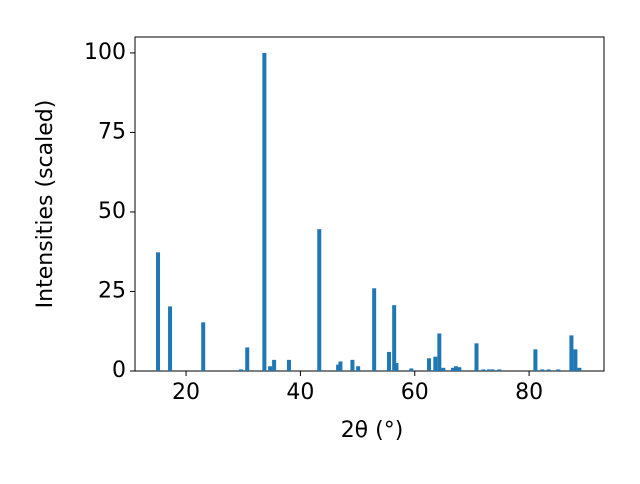 This screenshot has height=484, width=640. Describe the element at coordinates (372, 430) in the screenshot. I see `x-axis-label: 2θ (°)` at that location.